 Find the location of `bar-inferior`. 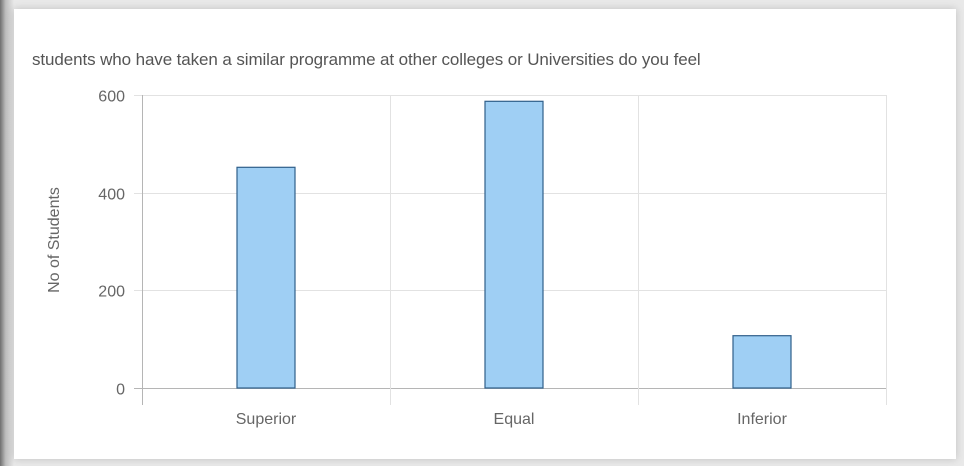

bar-inferior is located at coordinates (762, 362).